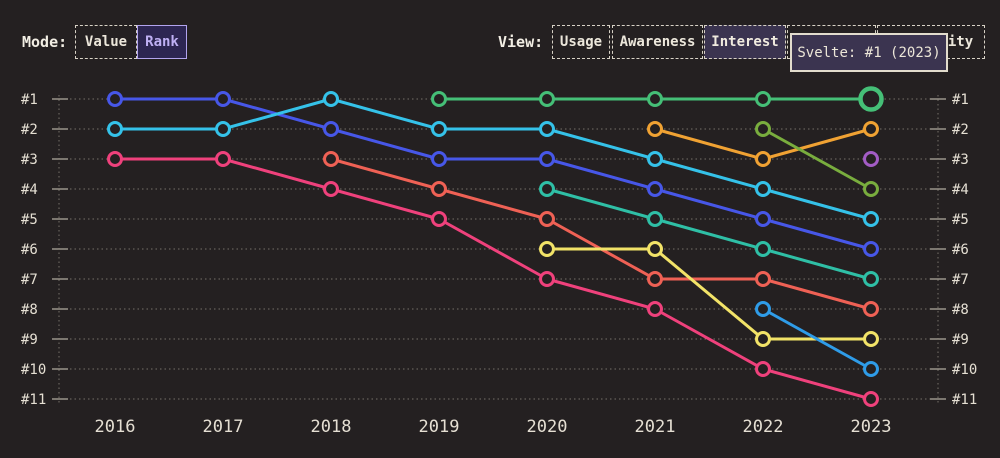 The image size is (1000, 458). I want to click on rank-label-right-11: #11, so click(964, 400).